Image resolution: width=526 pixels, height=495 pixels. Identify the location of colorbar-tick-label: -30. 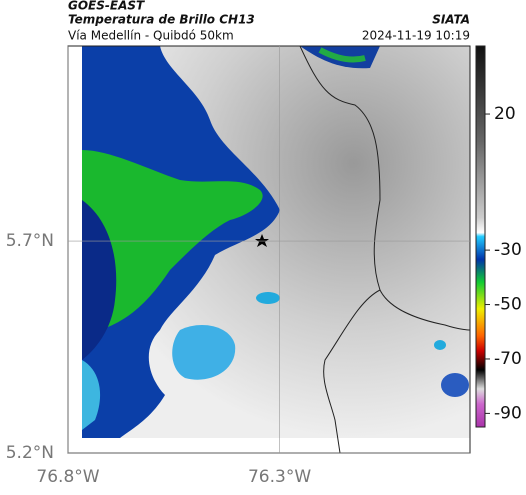
(508, 250).